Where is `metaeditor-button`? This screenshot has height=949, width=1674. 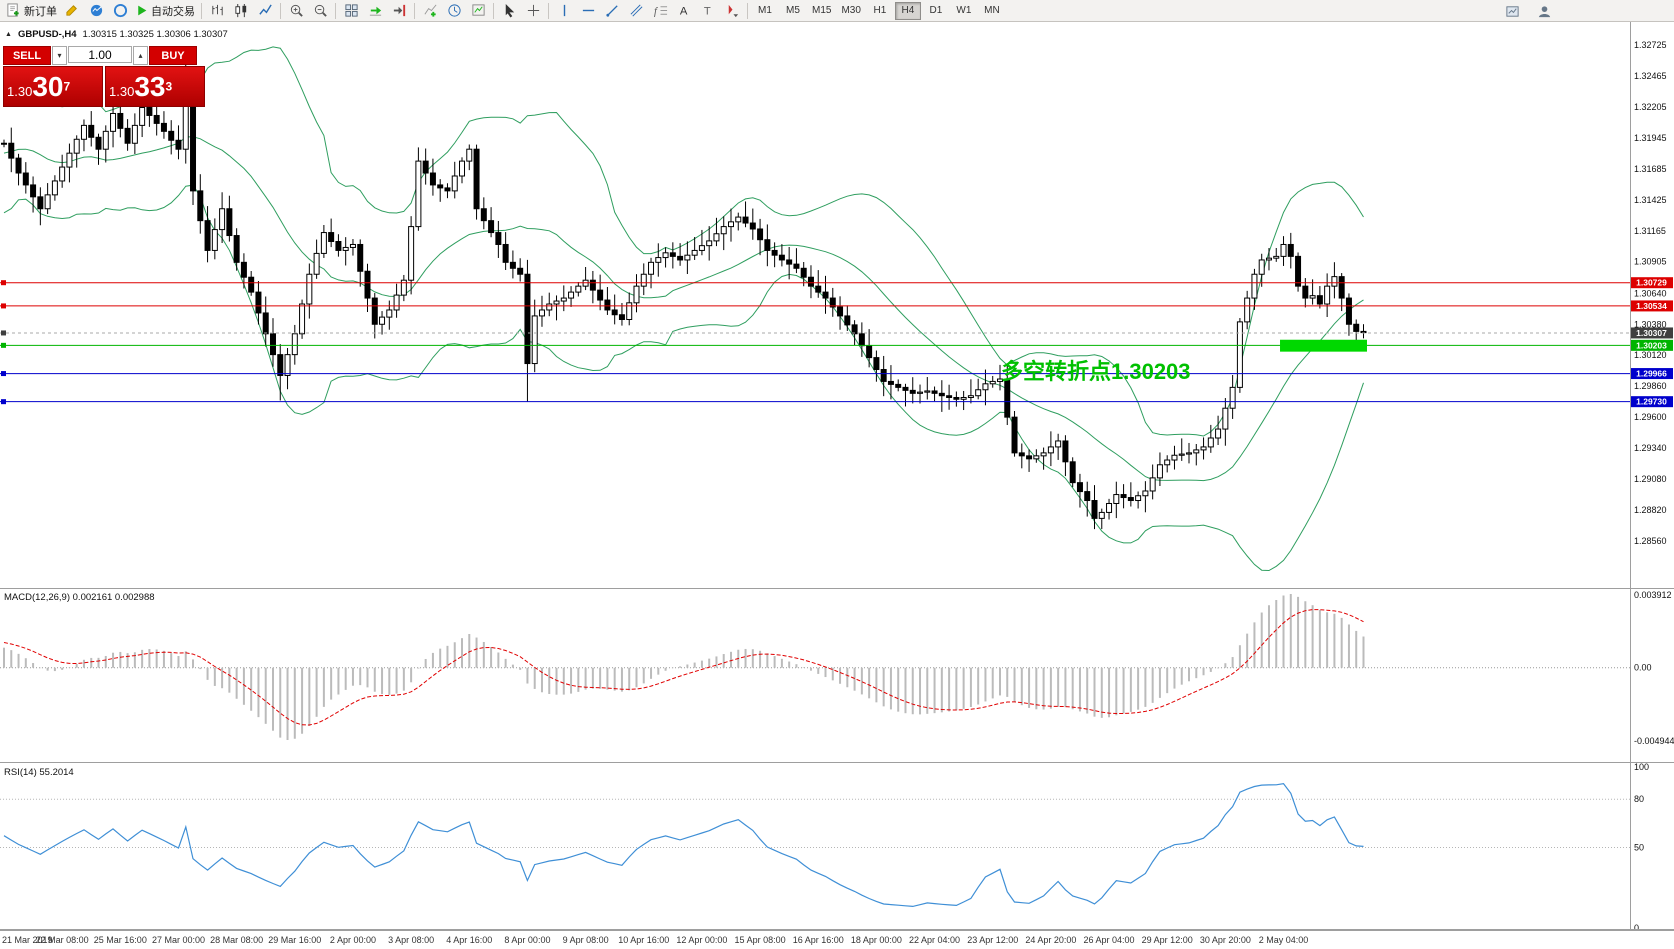 metaeditor-button is located at coordinates (72, 11).